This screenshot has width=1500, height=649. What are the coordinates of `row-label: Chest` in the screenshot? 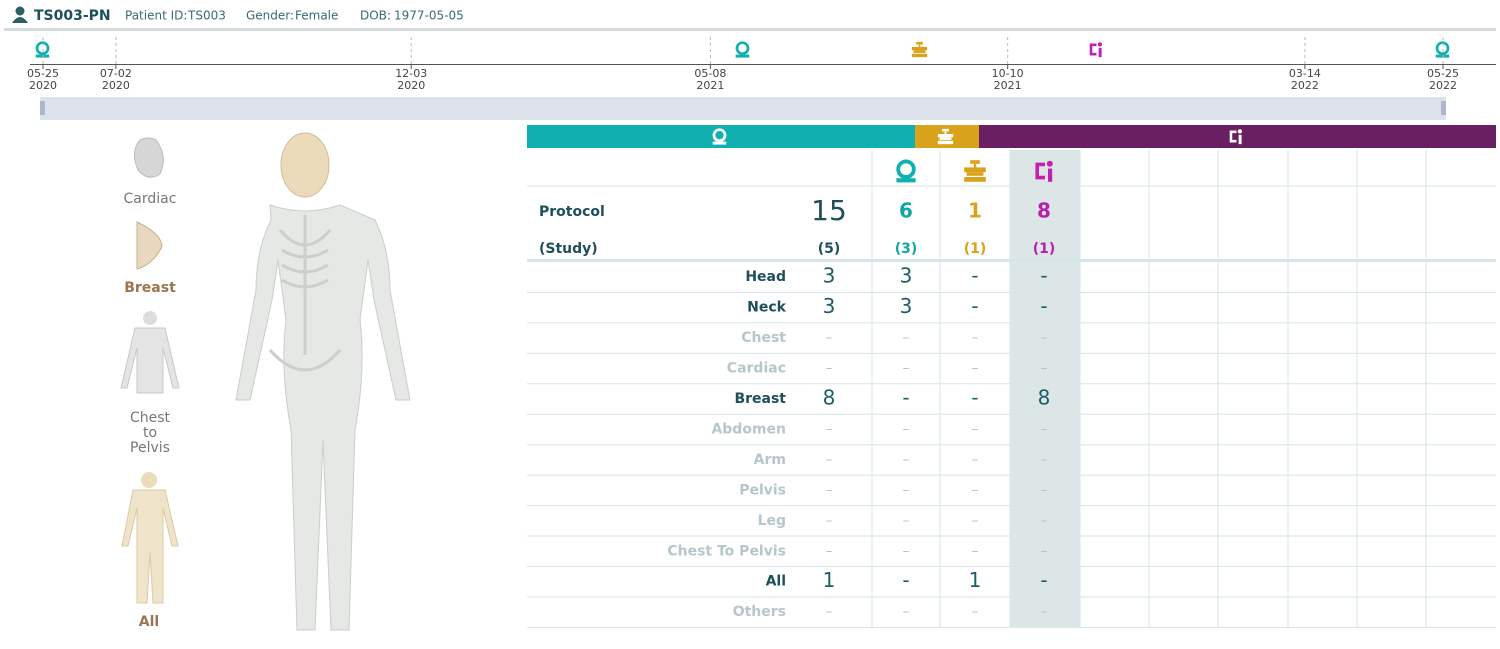 It's located at (763, 338).